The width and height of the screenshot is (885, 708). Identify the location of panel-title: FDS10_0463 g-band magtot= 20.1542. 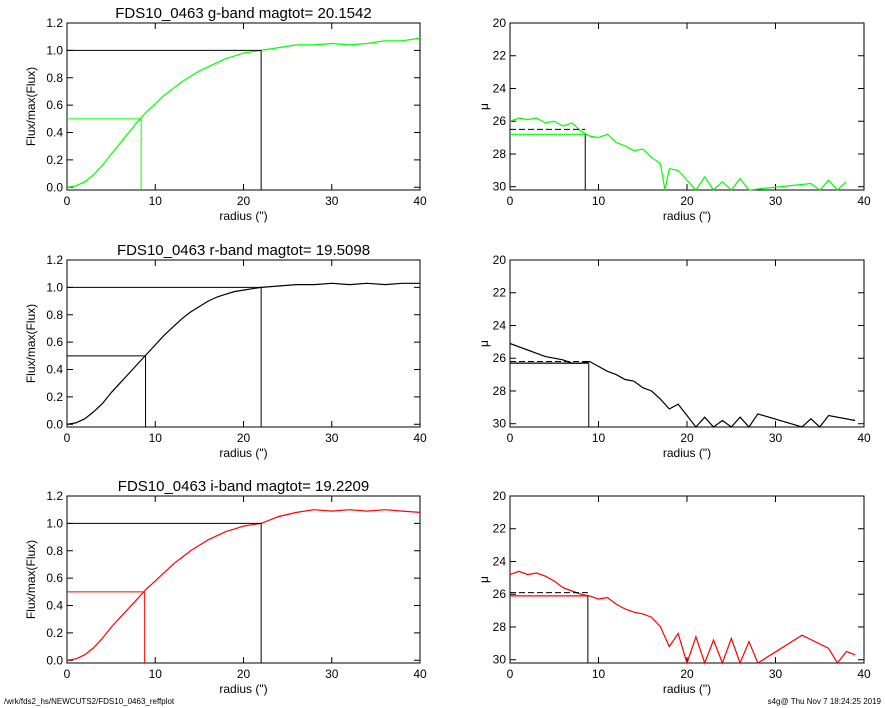
(243, 13).